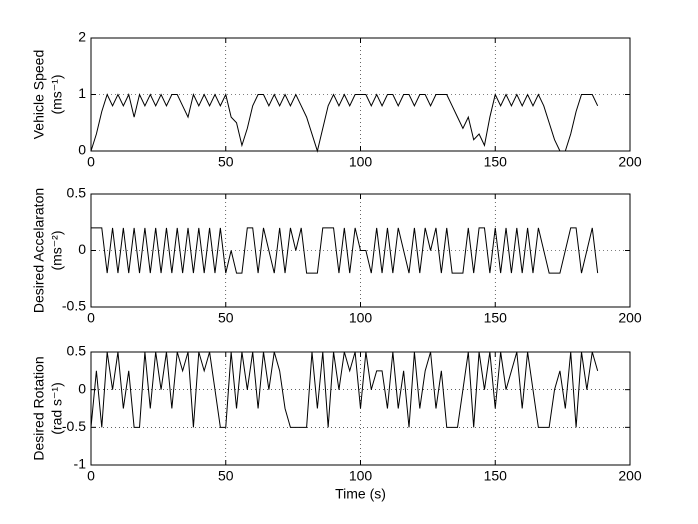  What do you see at coordinates (82, 93) in the screenshot?
I see `y-tick-label: 1` at bounding box center [82, 93].